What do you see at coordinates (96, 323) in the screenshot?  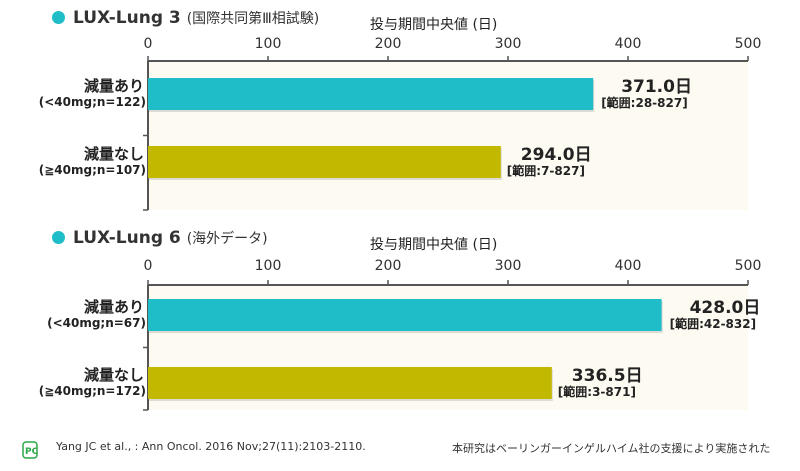 I see `category-sublabel: (<40mg;n=67)` at bounding box center [96, 323].